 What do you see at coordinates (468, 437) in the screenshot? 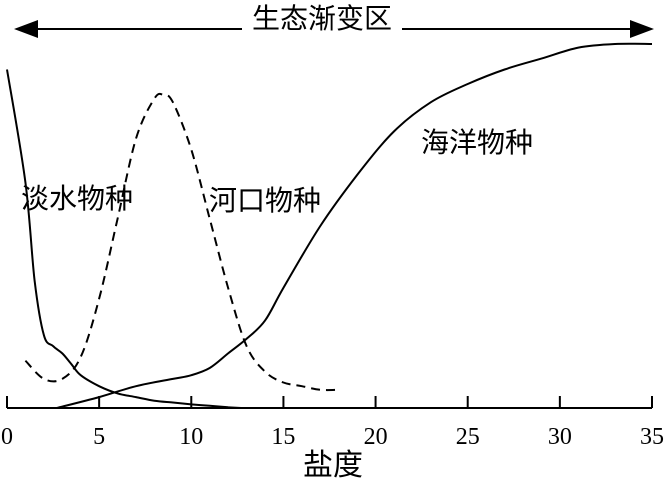
I see `x-tick-label: 25` at bounding box center [468, 437].